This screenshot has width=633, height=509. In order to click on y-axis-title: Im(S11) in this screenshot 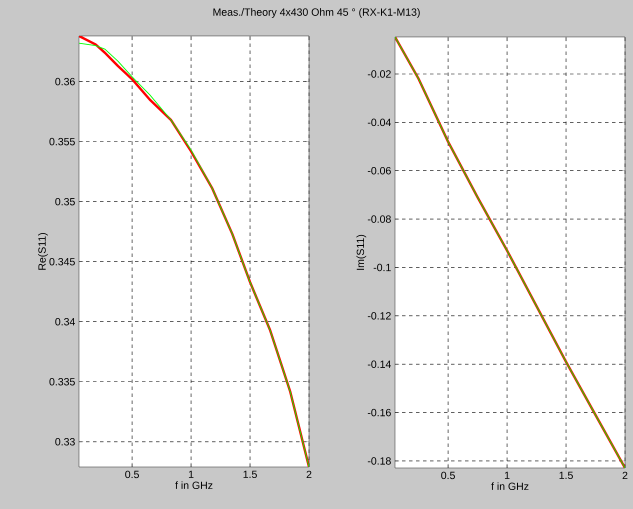, I will do `click(361, 252)`.